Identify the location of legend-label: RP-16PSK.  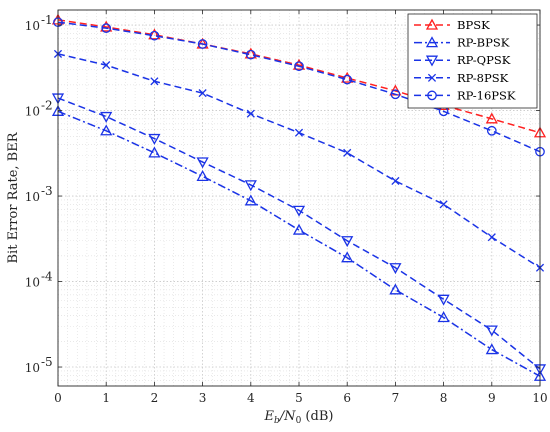
(486, 95).